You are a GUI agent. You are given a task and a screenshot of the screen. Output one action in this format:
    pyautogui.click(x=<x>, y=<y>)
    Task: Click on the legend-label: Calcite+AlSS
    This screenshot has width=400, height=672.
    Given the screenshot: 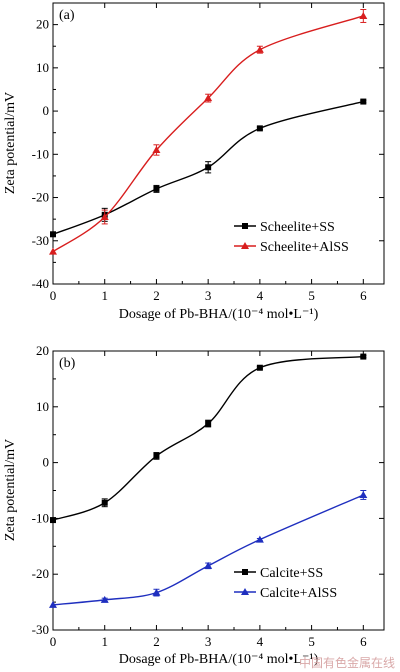 What is the action you would take?
    pyautogui.click(x=298, y=593)
    